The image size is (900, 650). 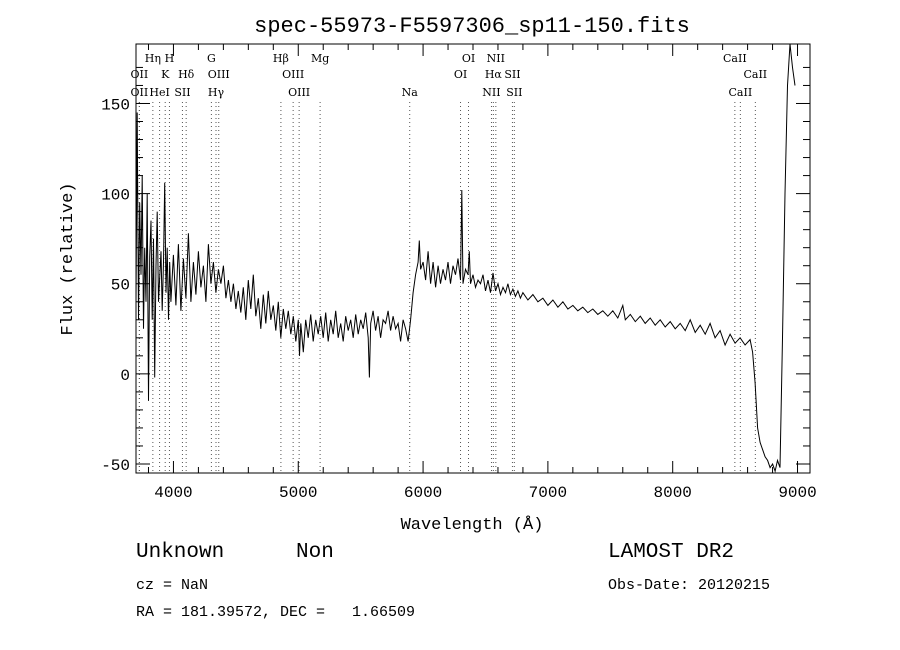 What do you see at coordinates (170, 58) in the screenshot?
I see `line-label: H` at bounding box center [170, 58].